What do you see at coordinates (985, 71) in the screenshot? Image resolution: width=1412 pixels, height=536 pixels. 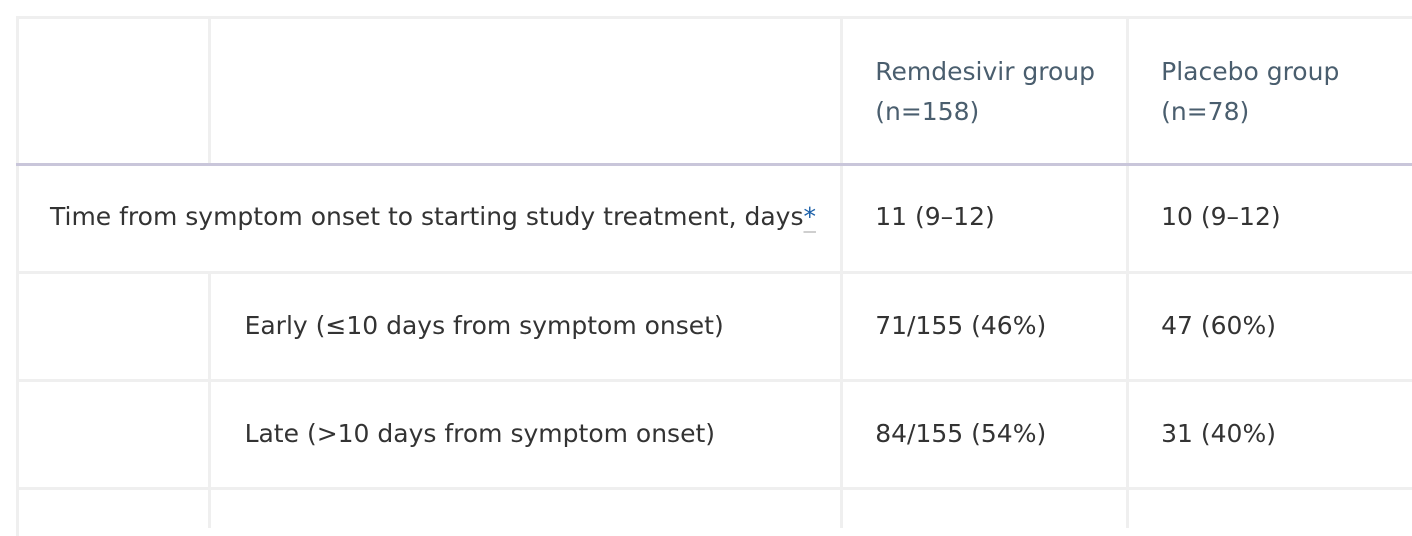 I see `header-remdesivir-line1: Remdesivir group` at bounding box center [985, 71].